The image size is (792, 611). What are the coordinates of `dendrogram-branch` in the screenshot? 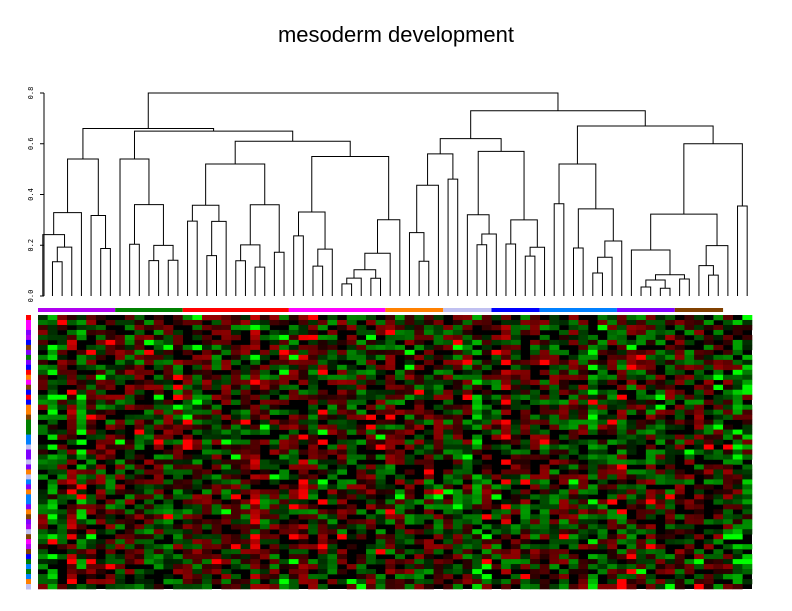 It's located at (83, 187).